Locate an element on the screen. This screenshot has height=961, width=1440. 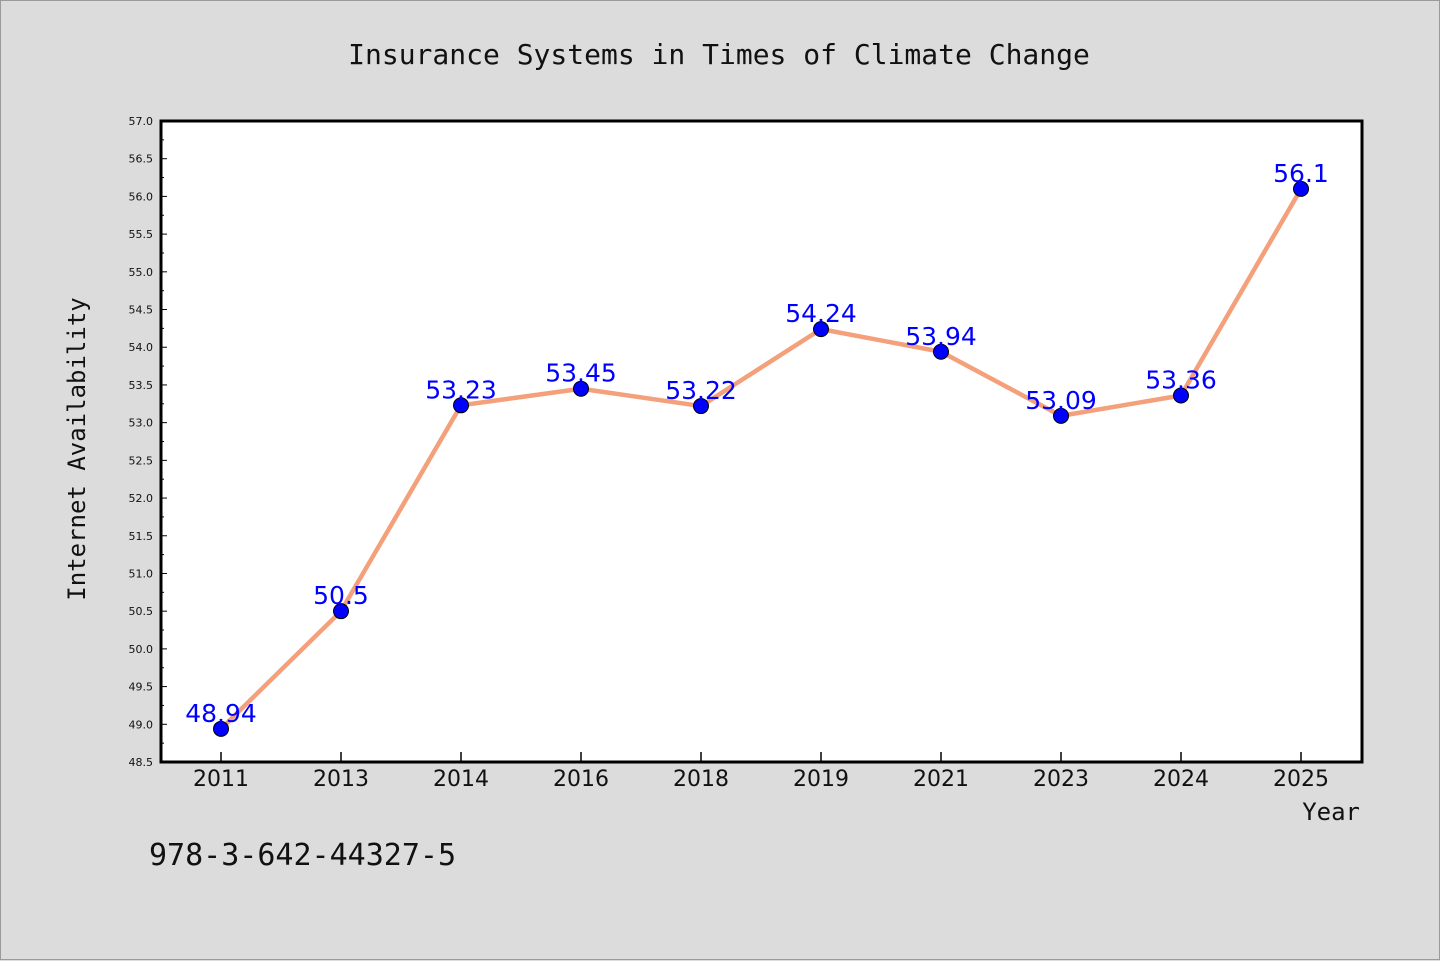
x-tick-label: 2024 is located at coordinates (1181, 779).